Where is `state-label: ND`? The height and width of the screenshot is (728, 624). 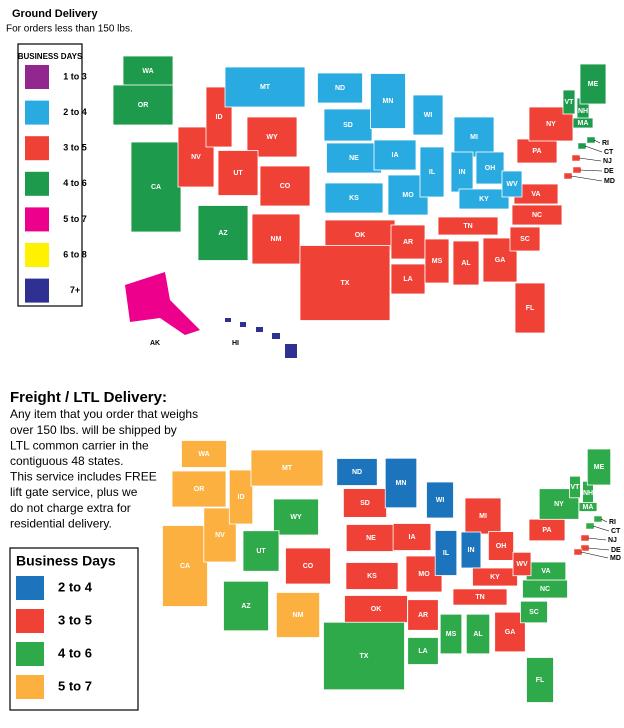
state-label: ND is located at coordinates (340, 88).